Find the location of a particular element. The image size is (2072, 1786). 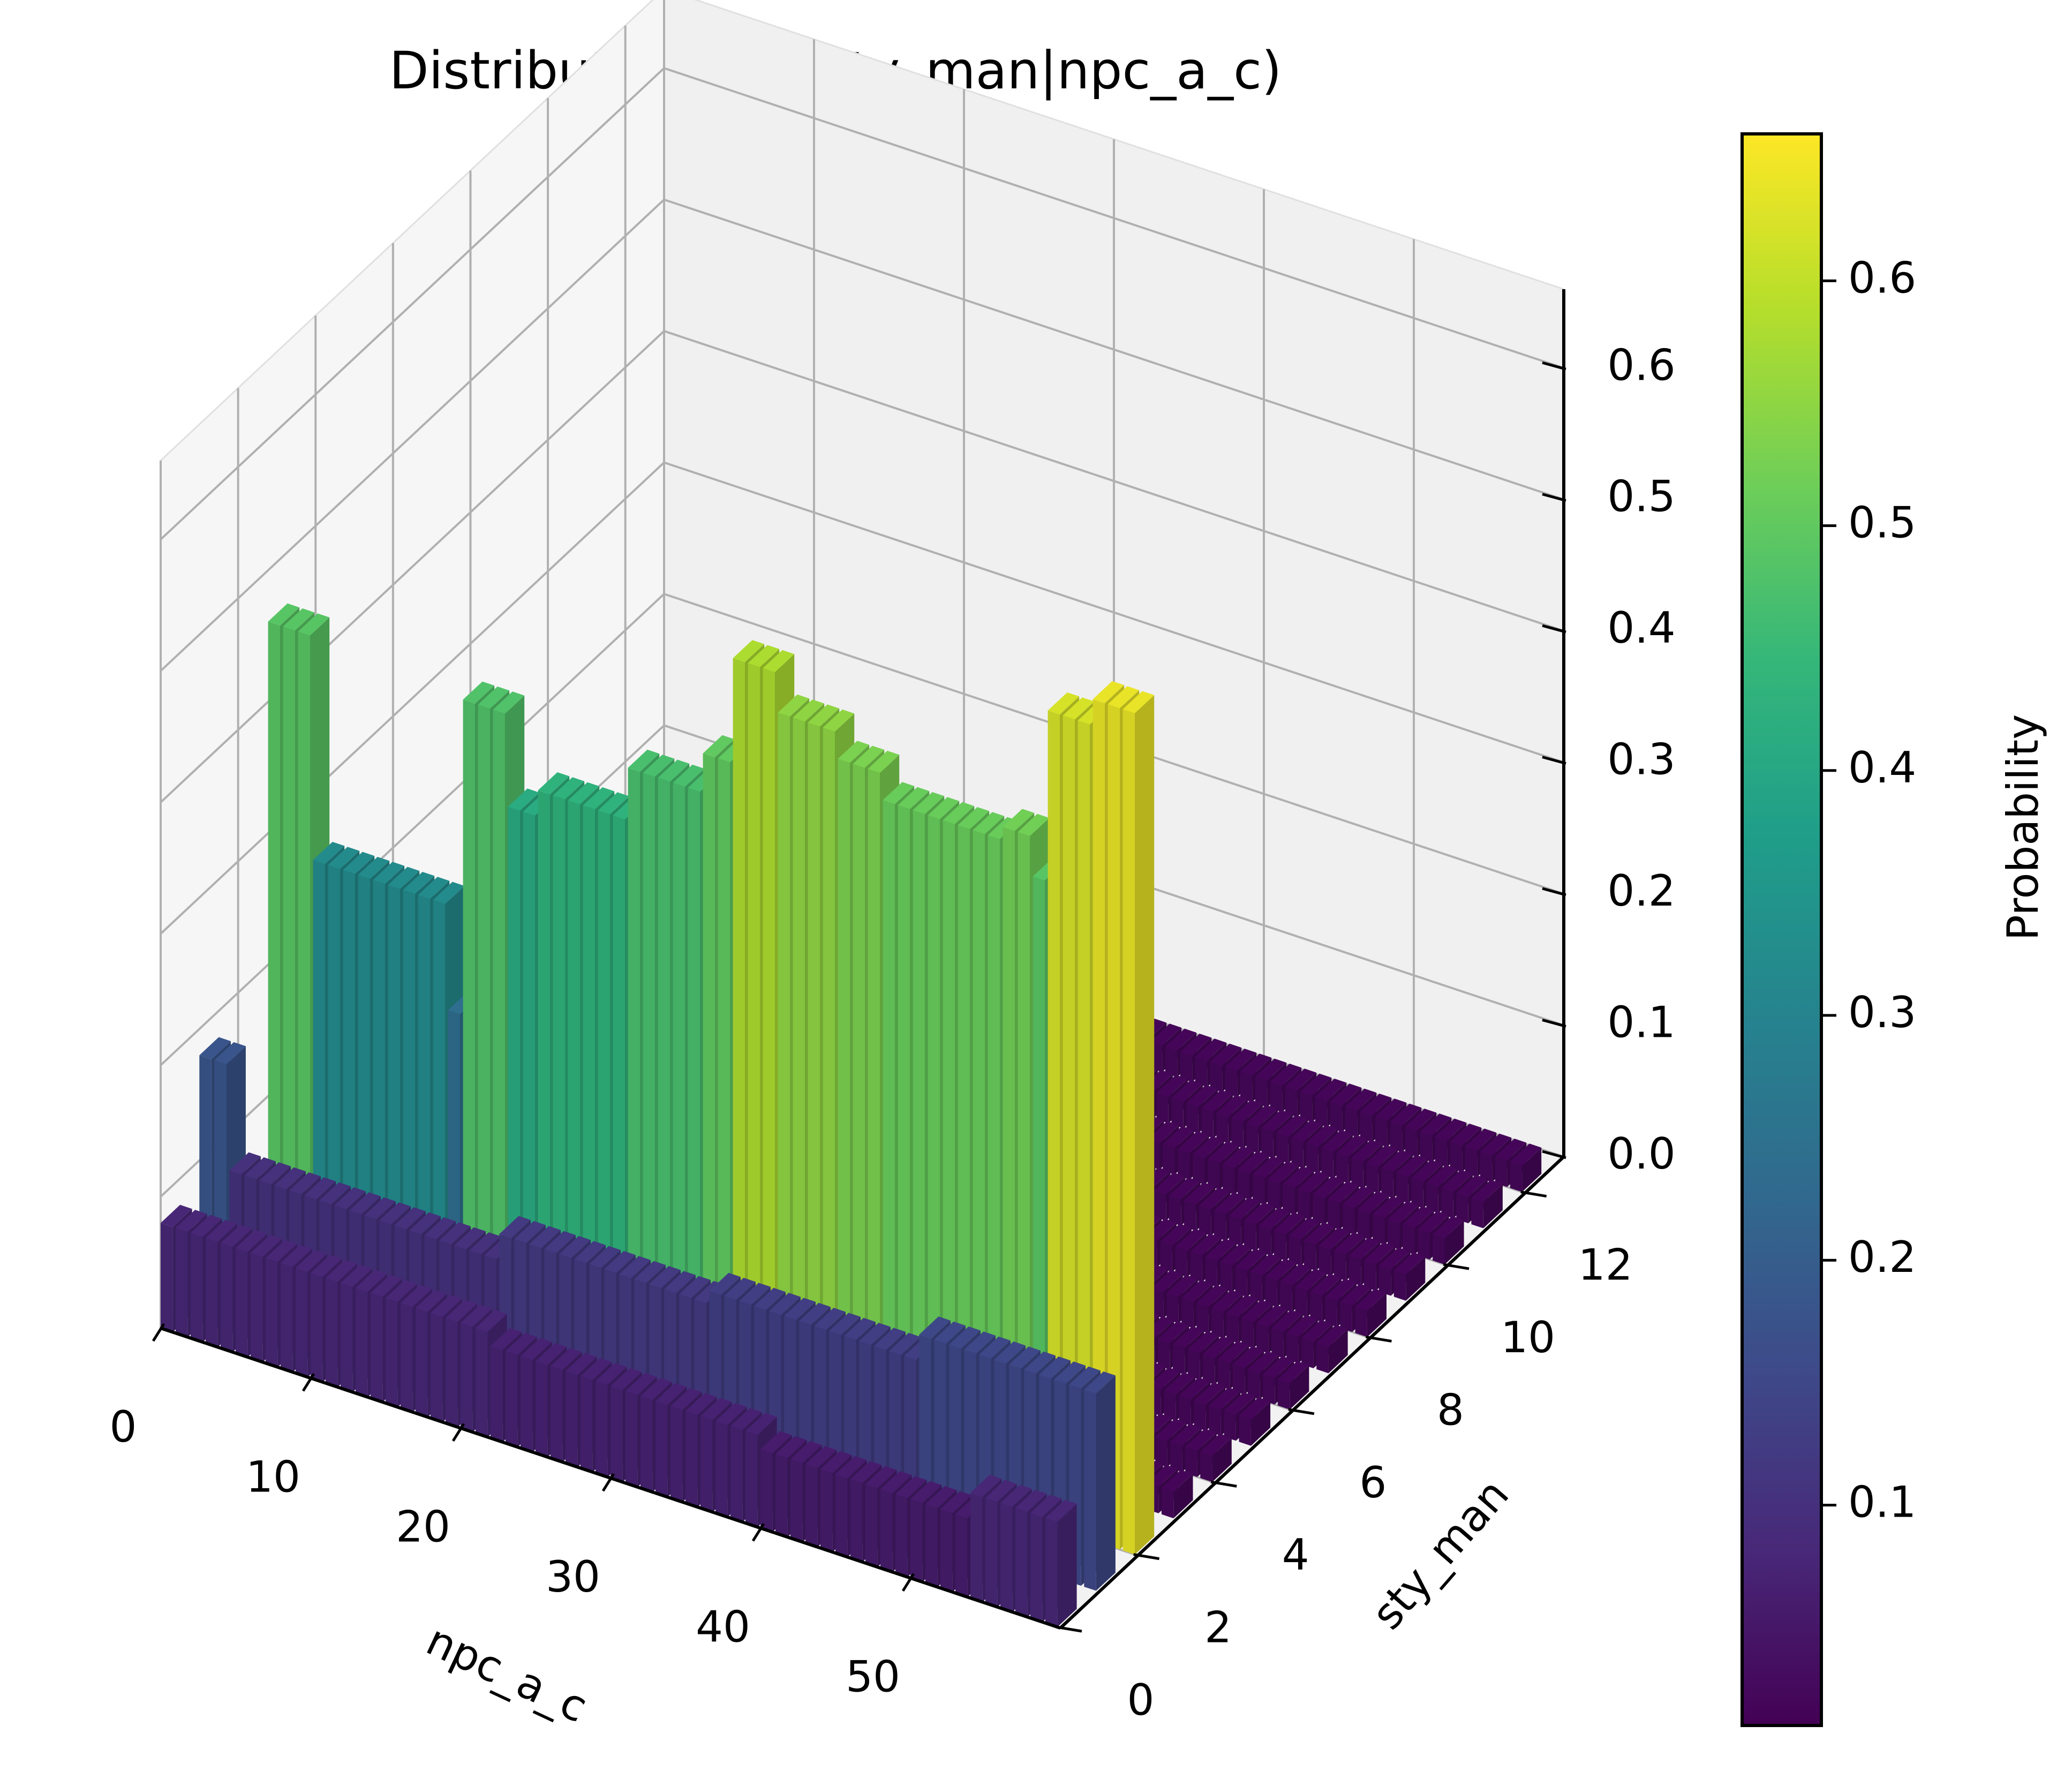

y-tick-label: 6 is located at coordinates (1373, 1483).